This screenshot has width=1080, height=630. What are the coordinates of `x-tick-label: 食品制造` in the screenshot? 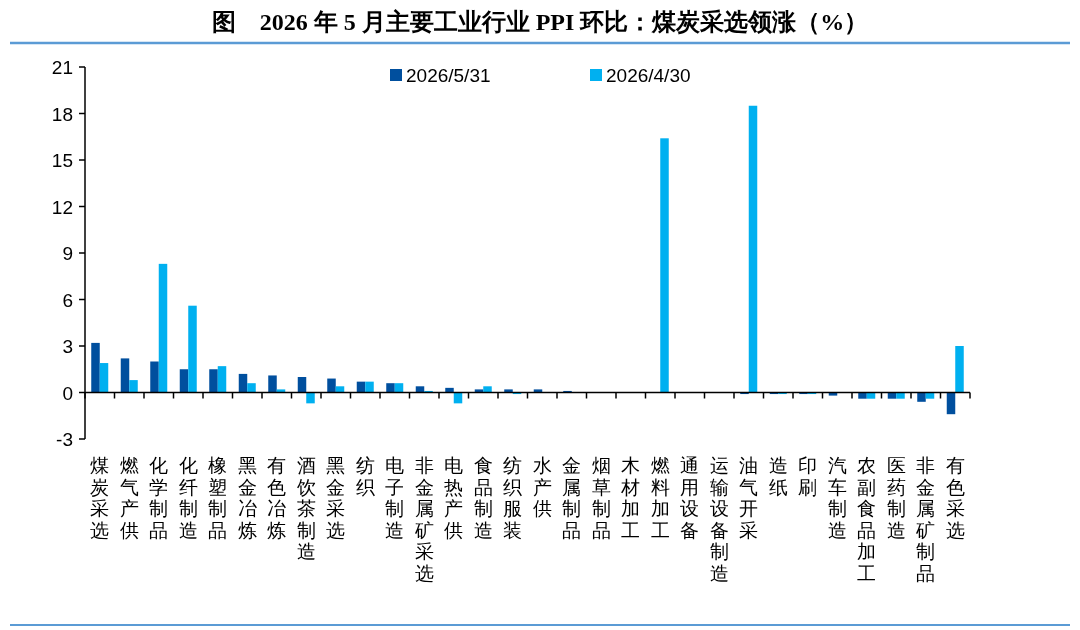 It's located at (483, 498).